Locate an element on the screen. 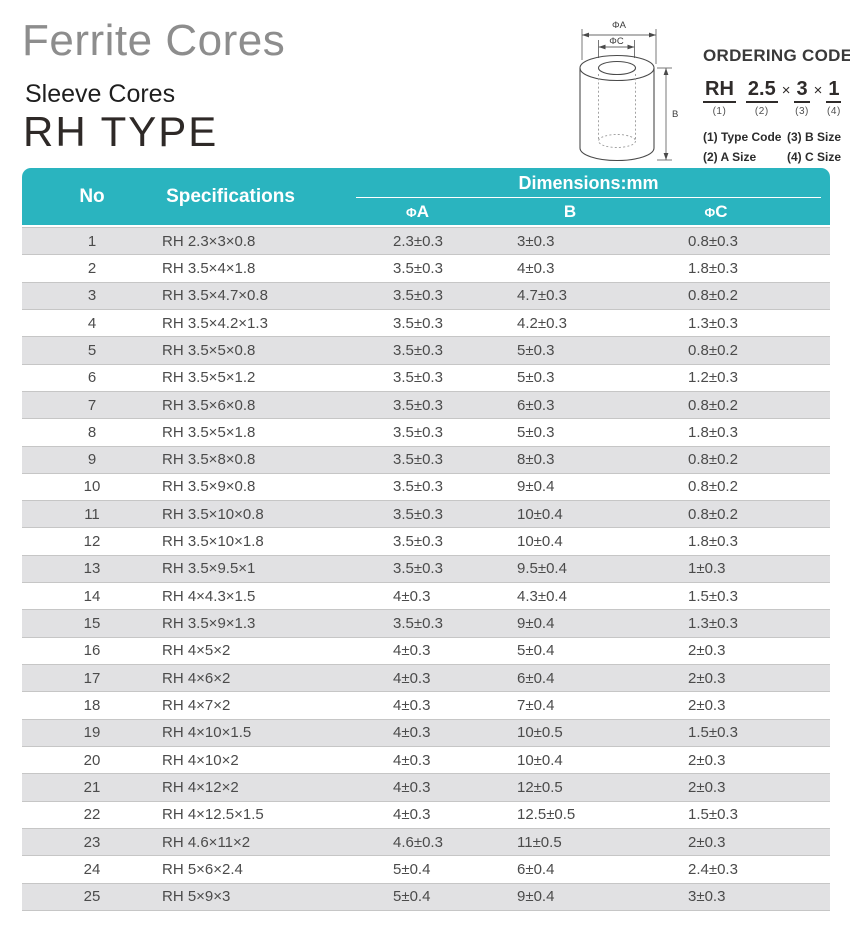 The image size is (850, 929). table-row: 25 RH 5×9×3 5±0.4 9±0.4 3±0.3 is located at coordinates (426, 896).